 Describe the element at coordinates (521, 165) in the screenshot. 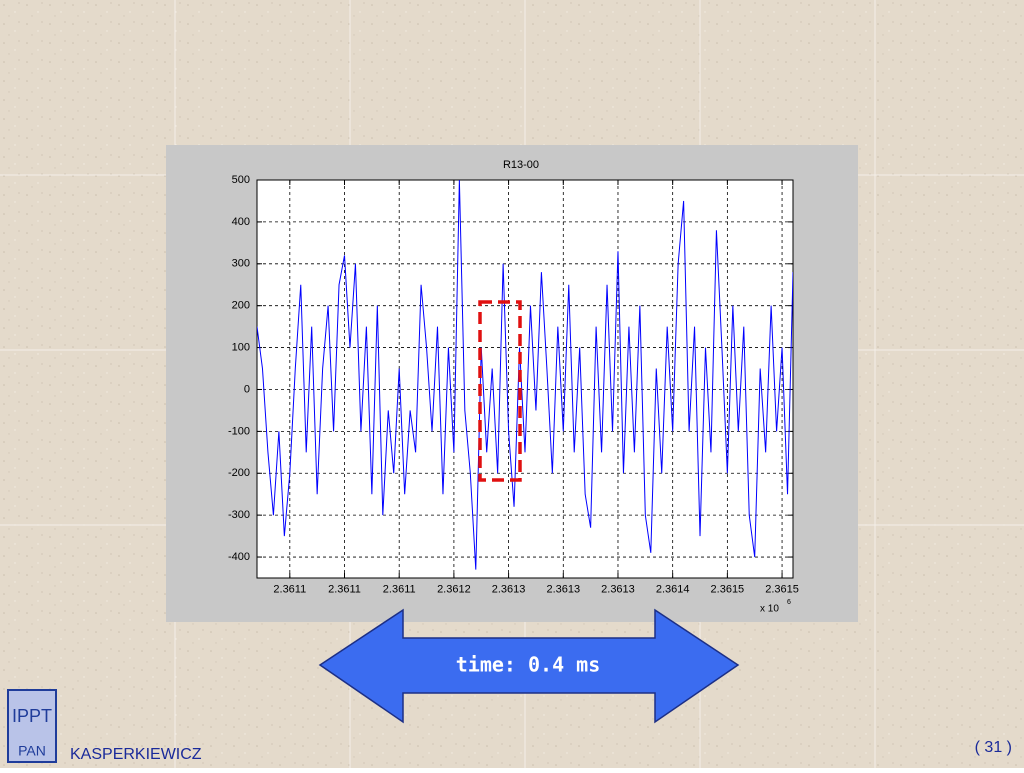

I see `chart-title: R13-00` at that location.